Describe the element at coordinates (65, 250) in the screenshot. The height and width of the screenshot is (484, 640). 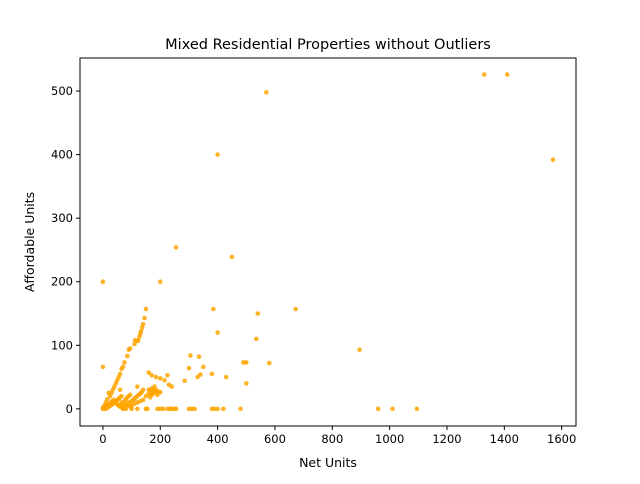
I see `y-axis: 0 100 200 300 400 500` at that location.